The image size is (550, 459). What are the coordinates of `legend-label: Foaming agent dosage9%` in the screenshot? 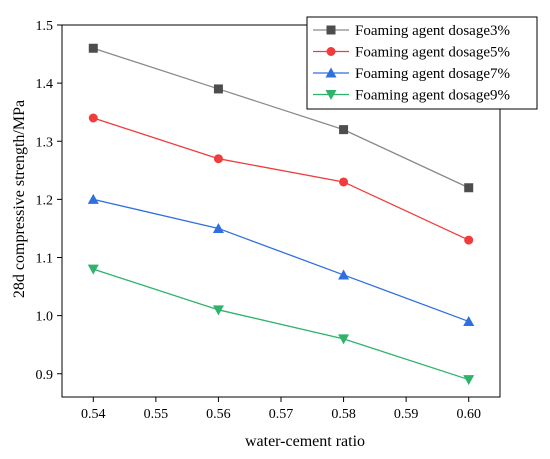 It's located at (432, 96).